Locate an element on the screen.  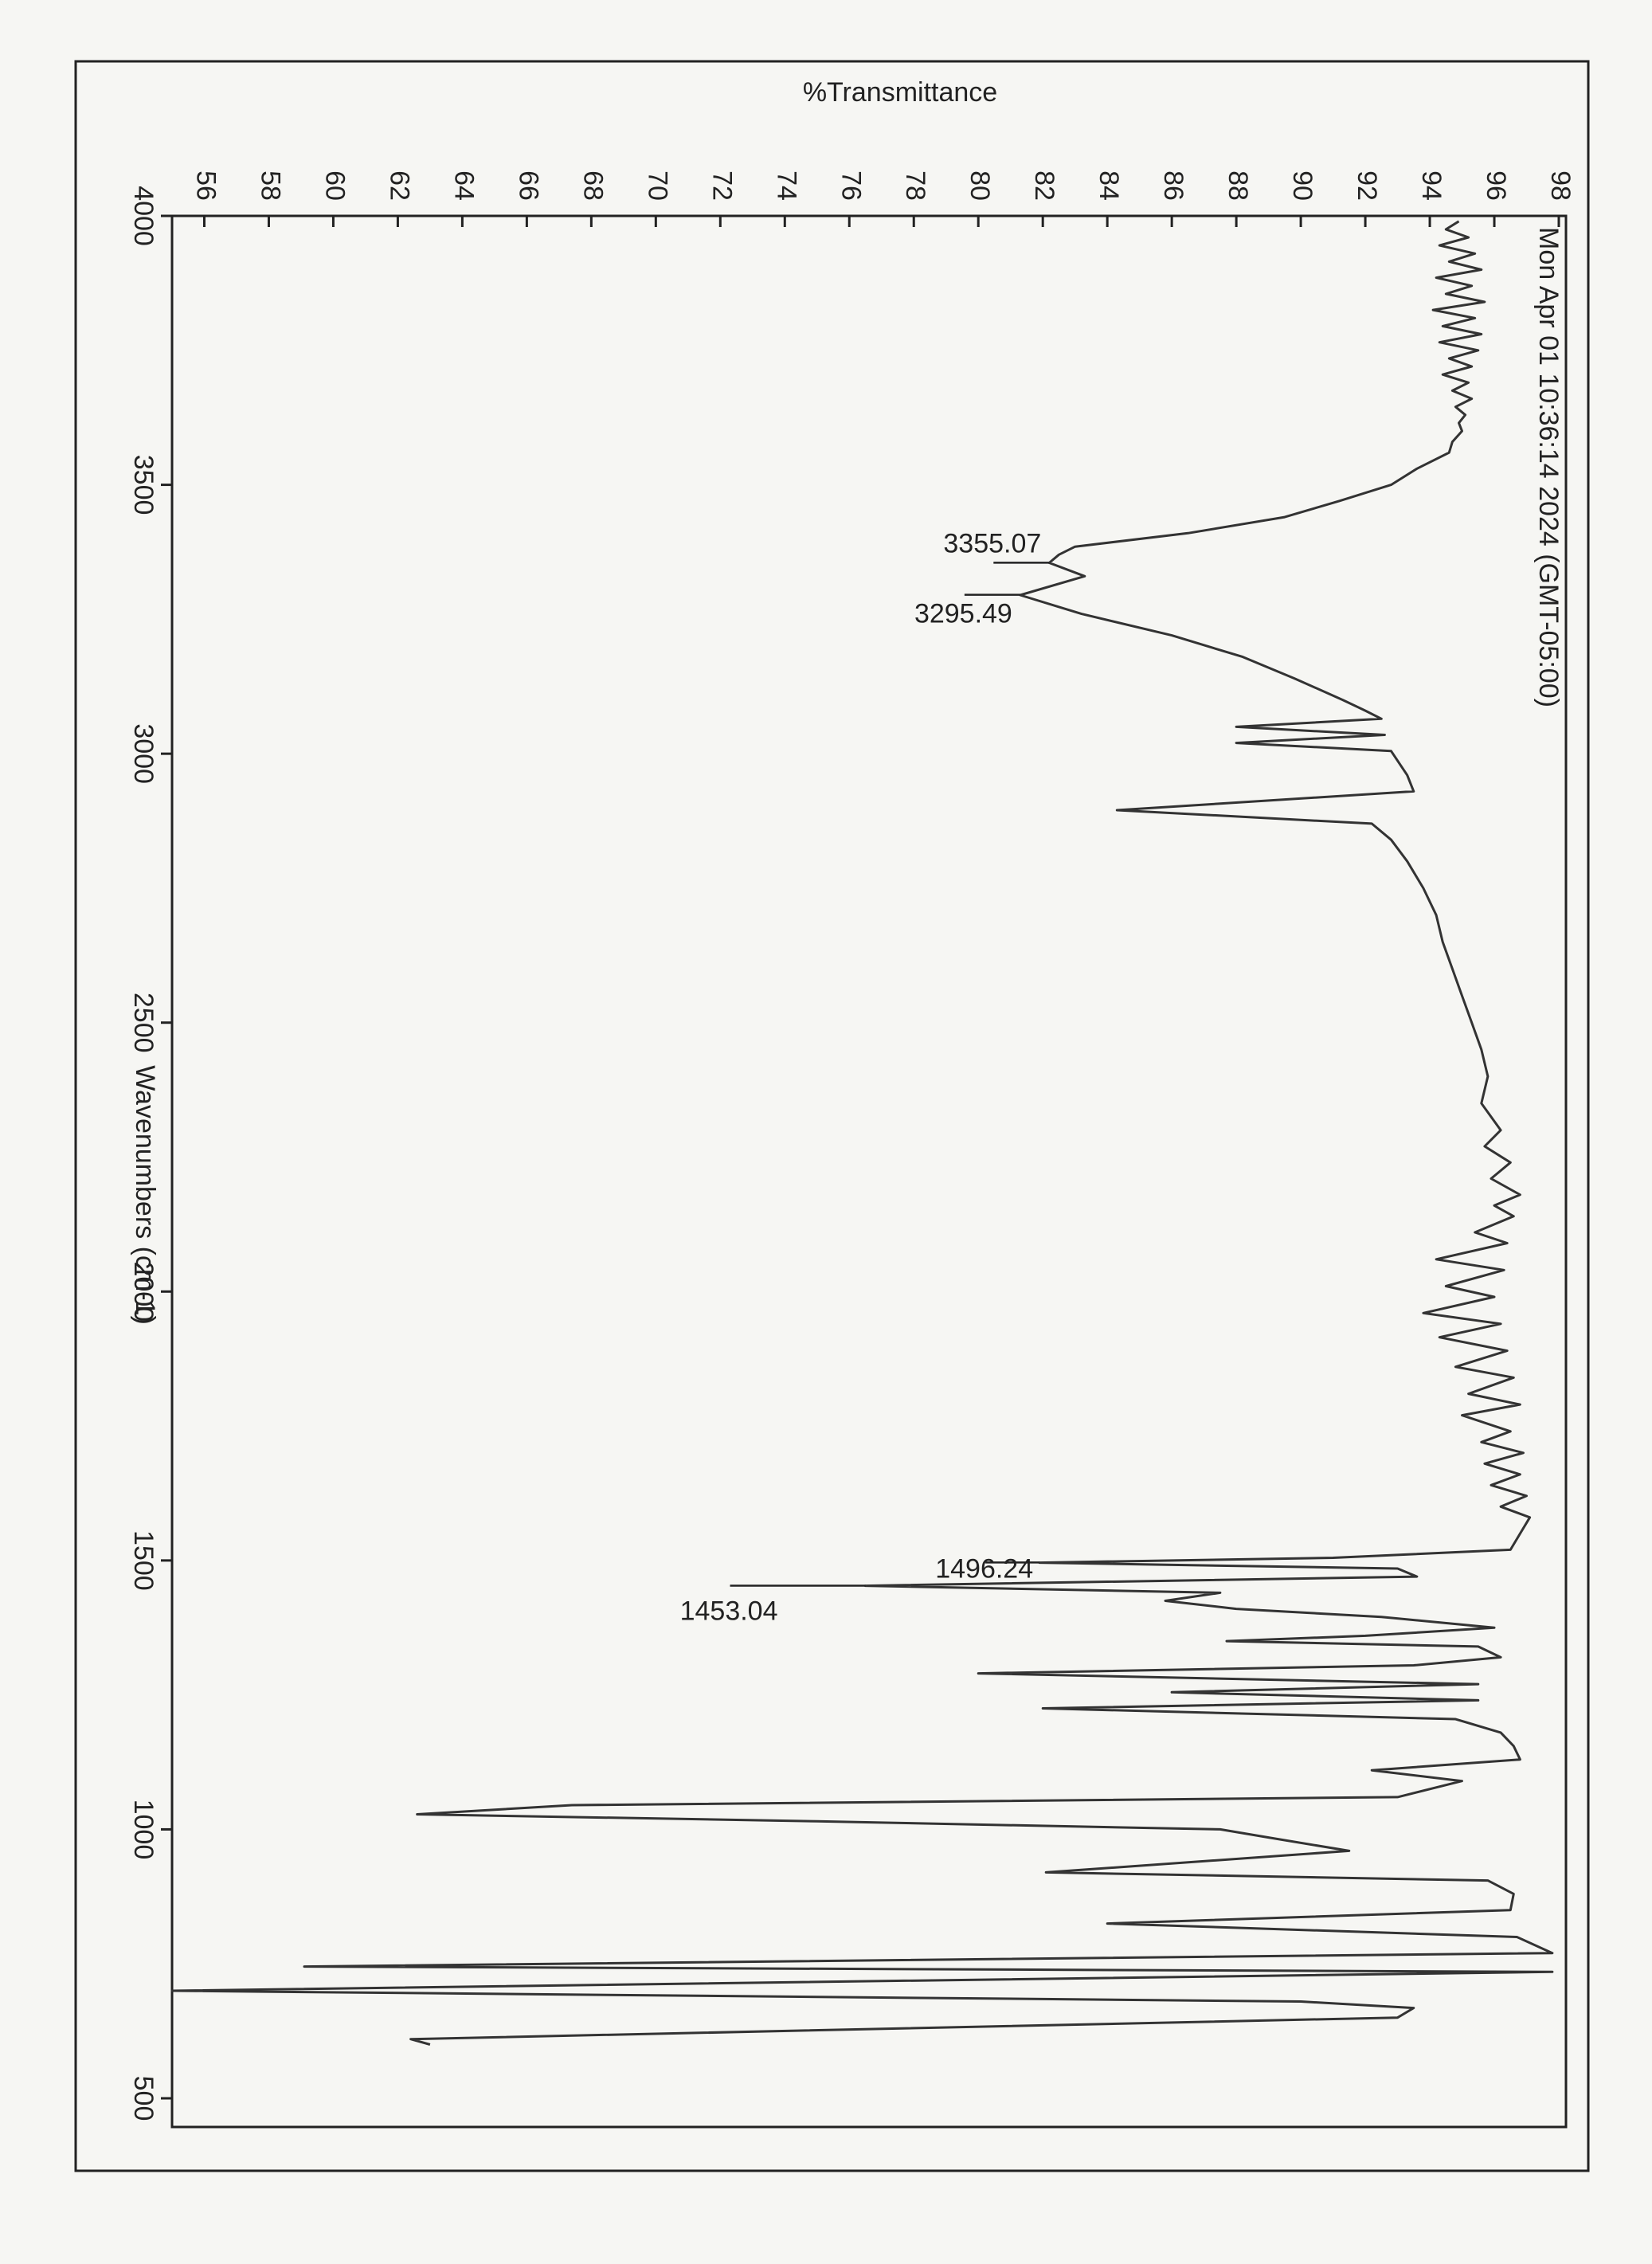
y-tick-label: 98 is located at coordinates (1560, 186).